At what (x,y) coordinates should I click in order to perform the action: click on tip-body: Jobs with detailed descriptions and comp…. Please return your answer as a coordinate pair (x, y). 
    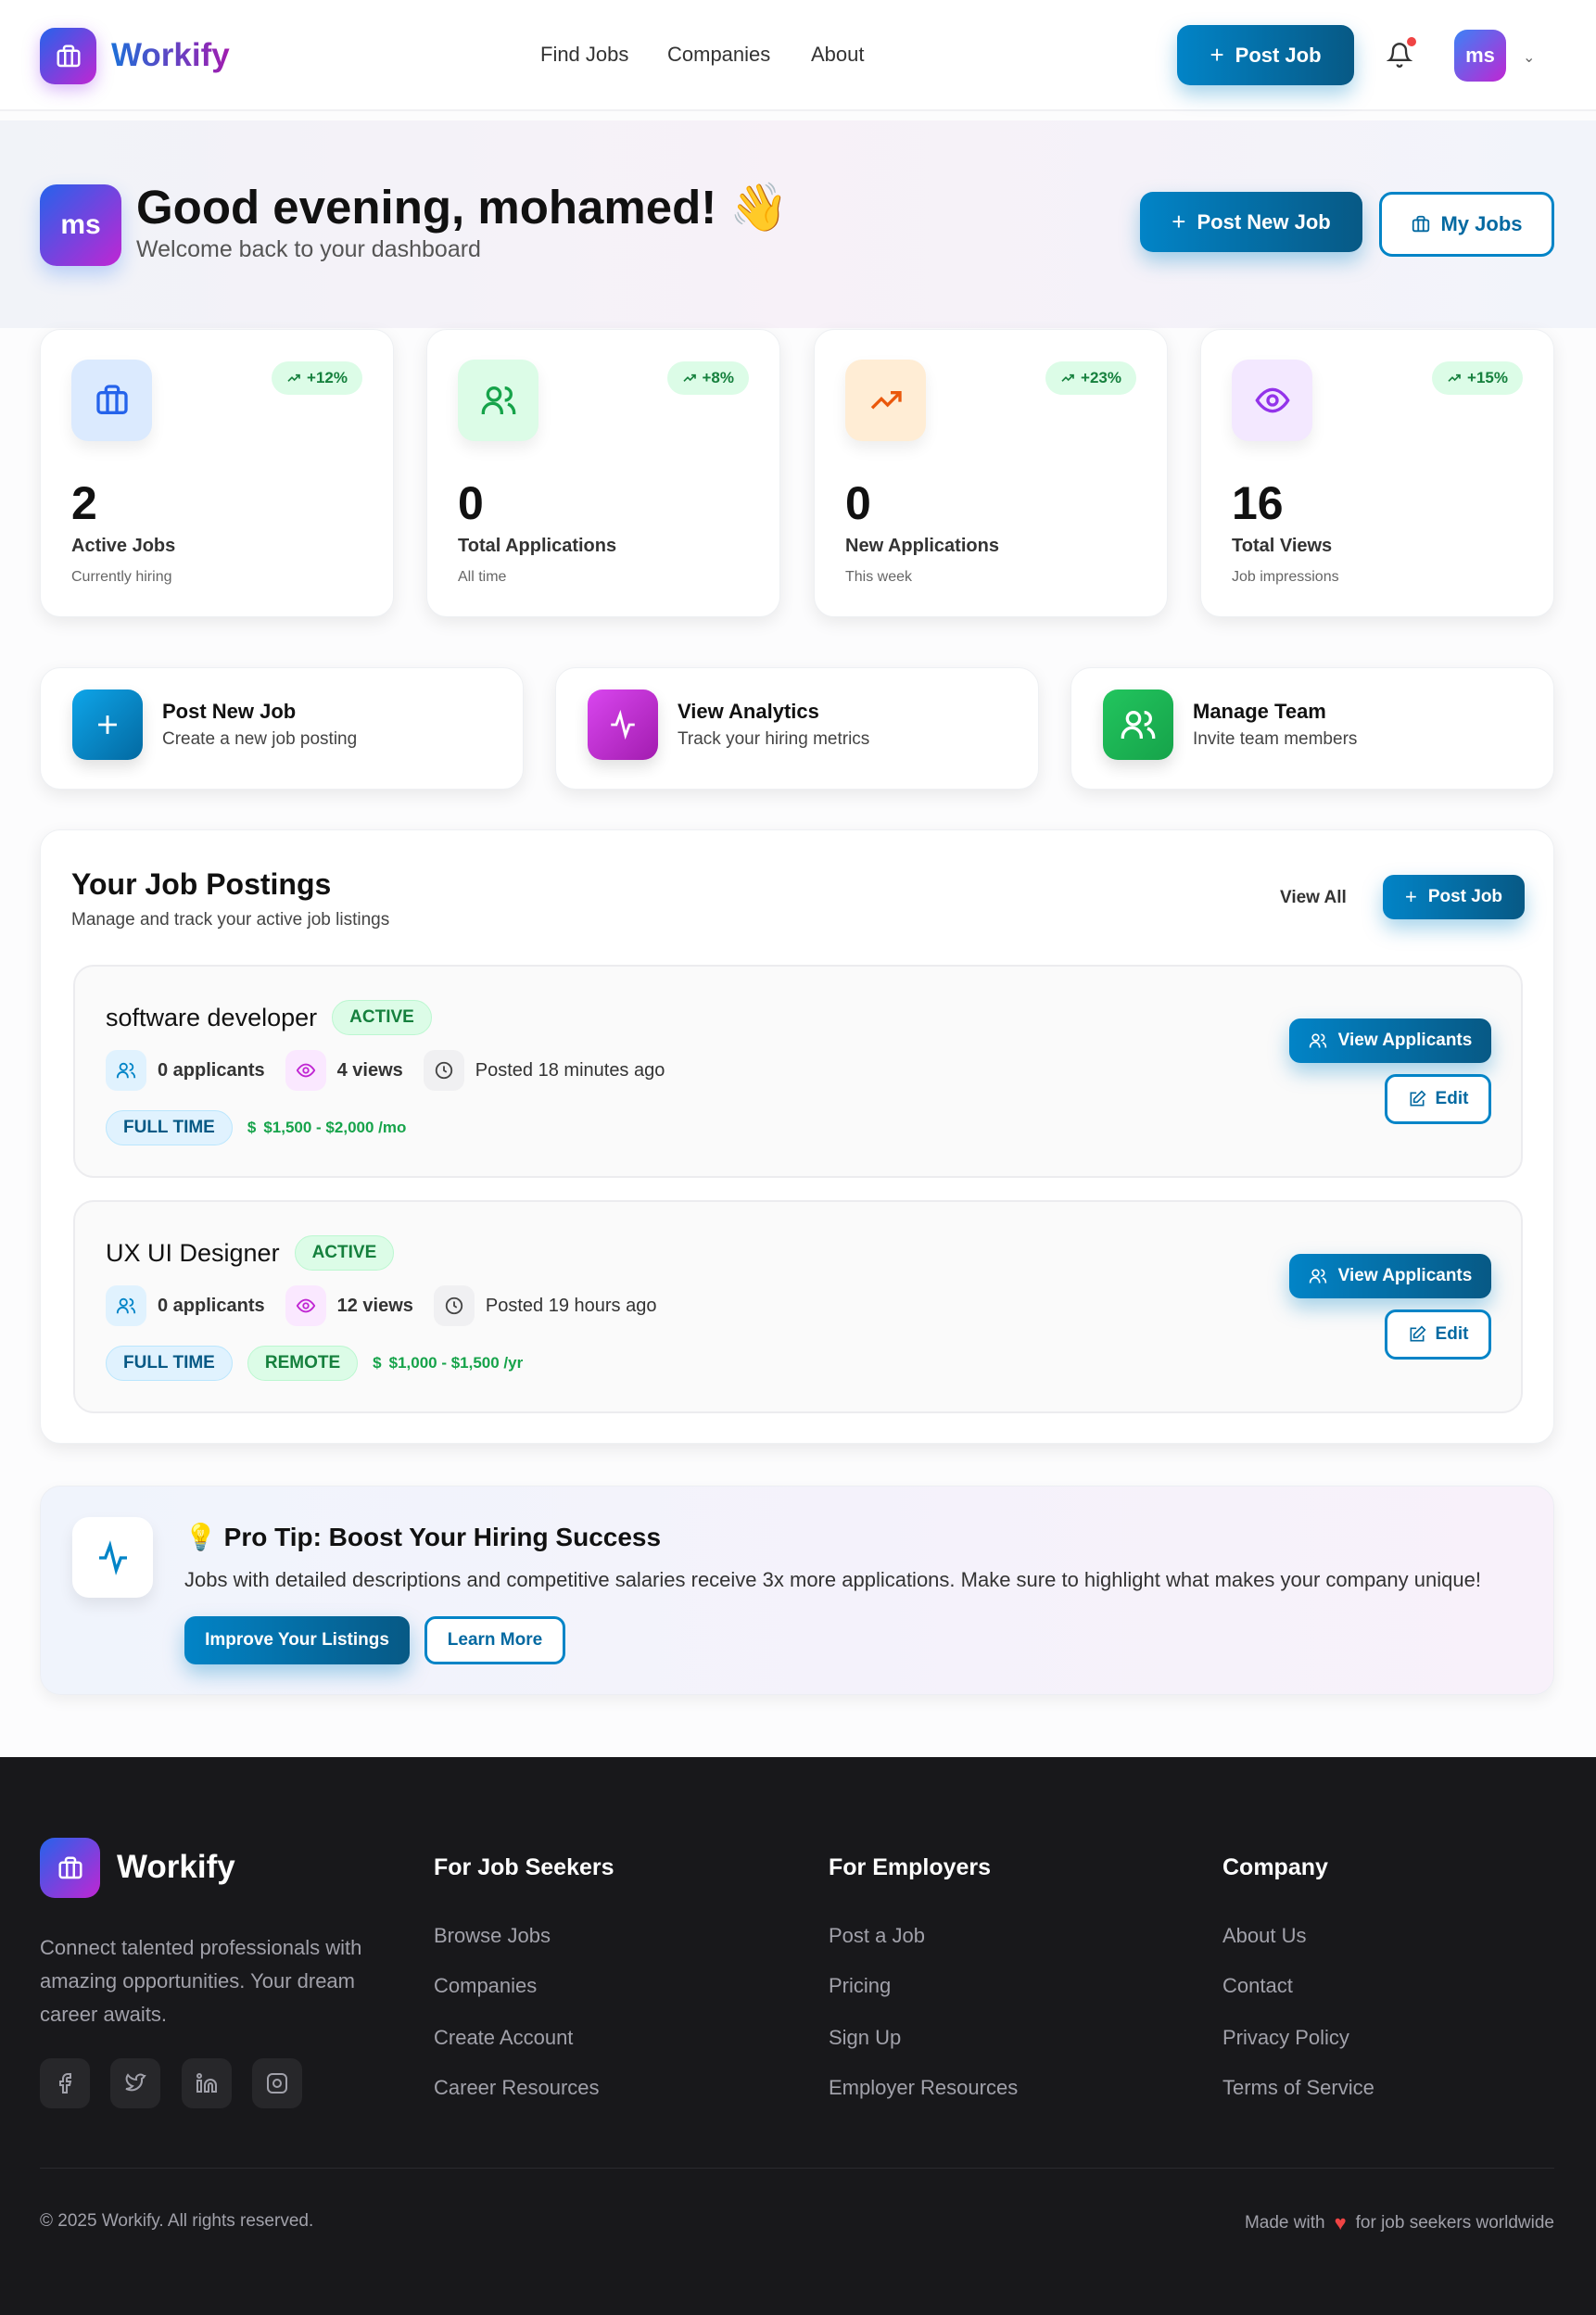
    Looking at the image, I should click on (833, 1579).